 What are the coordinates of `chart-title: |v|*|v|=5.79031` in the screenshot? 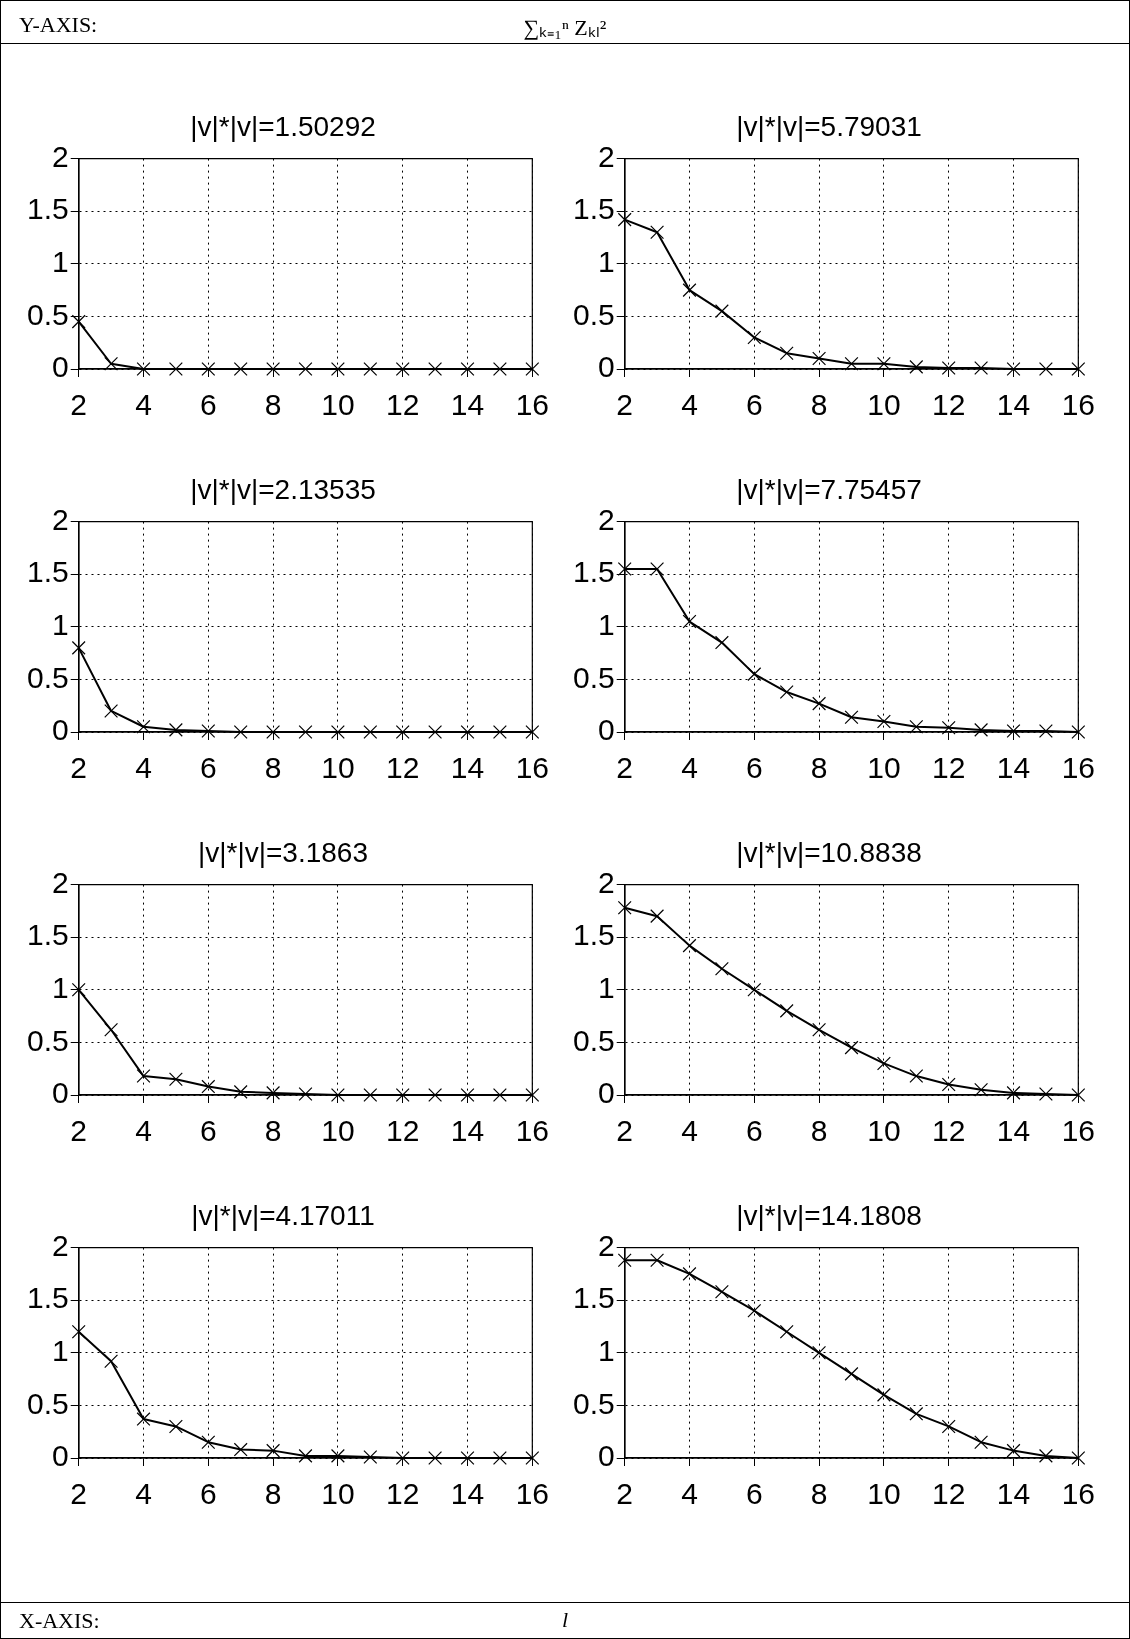 It's located at (829, 126).